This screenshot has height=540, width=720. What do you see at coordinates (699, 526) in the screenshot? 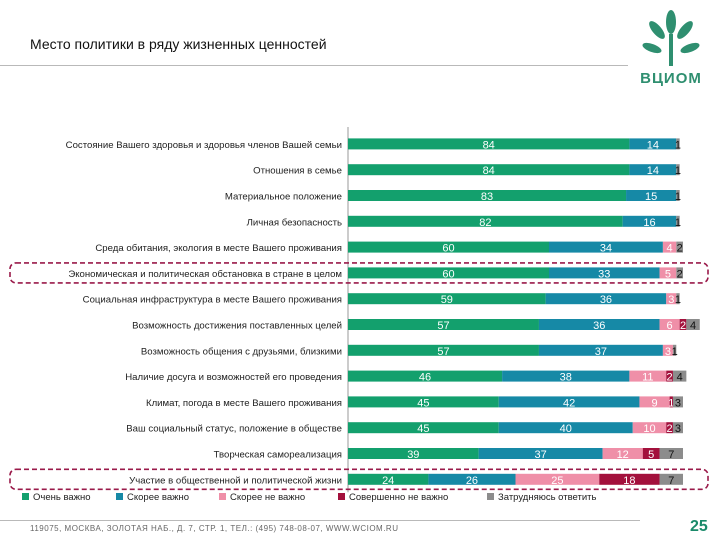
I see `page-number: 25` at bounding box center [699, 526].